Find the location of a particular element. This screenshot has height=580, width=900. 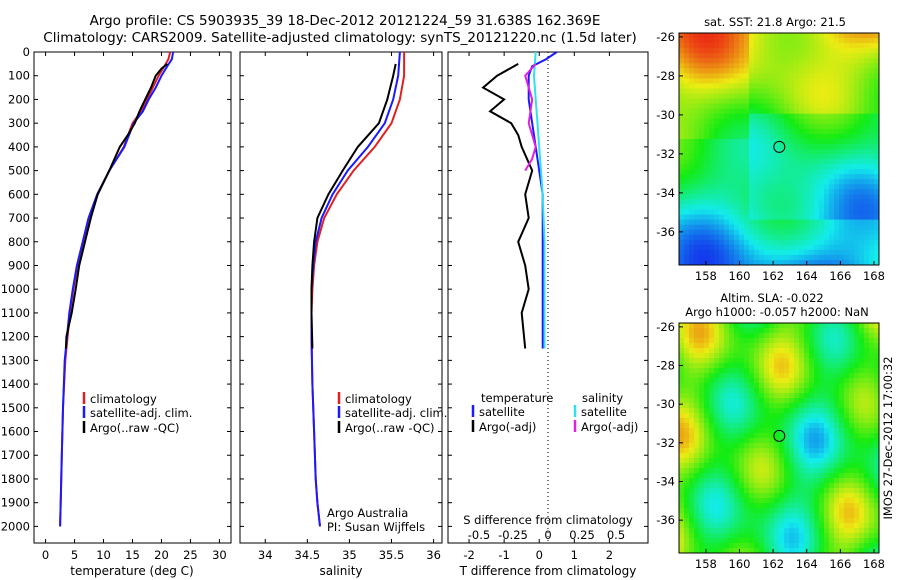

sla-map-ticks: 158 160 162 164 166 168-26-28-30-32-34-36 is located at coordinates (770, 445).